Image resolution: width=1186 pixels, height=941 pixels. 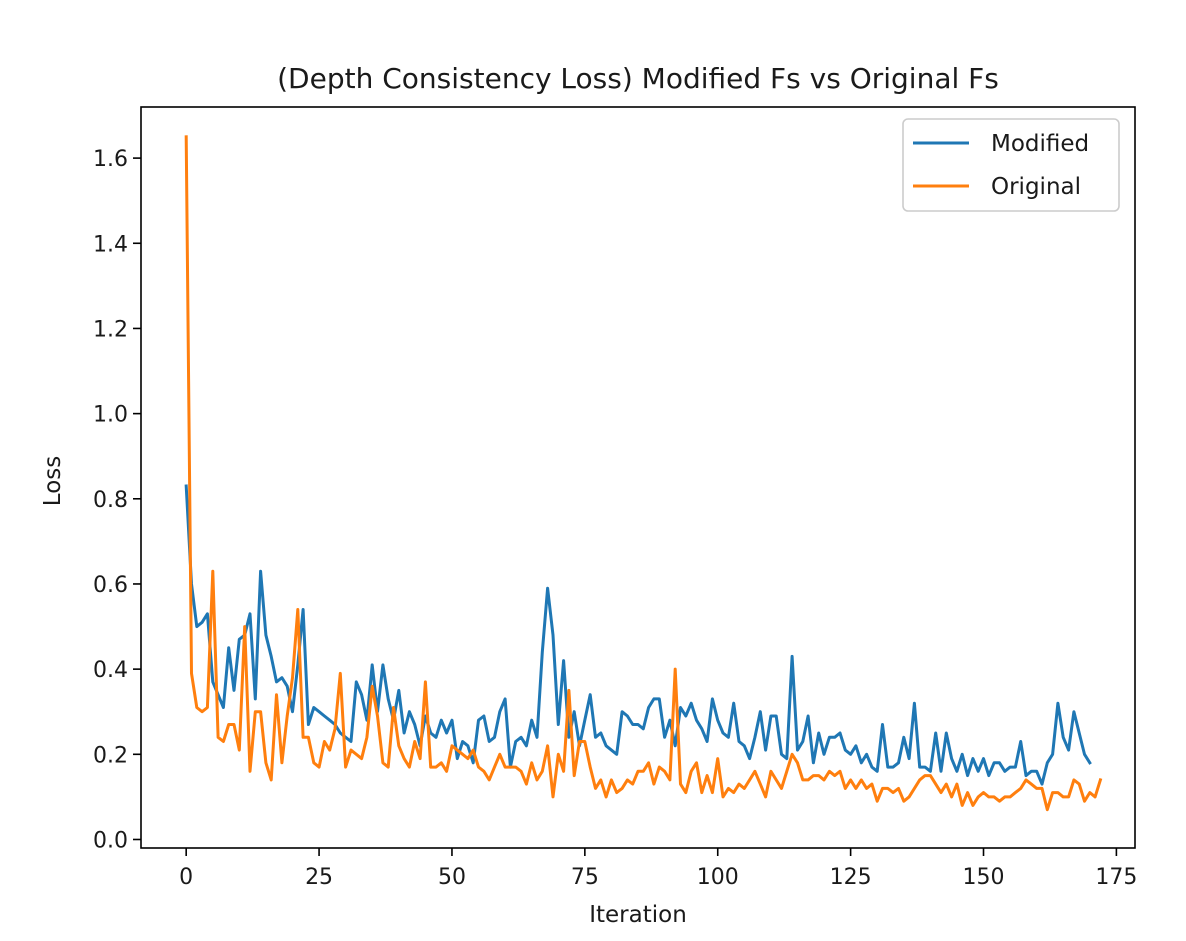 What do you see at coordinates (110, 415) in the screenshot?
I see `y-tick-label: 1.0` at bounding box center [110, 415].